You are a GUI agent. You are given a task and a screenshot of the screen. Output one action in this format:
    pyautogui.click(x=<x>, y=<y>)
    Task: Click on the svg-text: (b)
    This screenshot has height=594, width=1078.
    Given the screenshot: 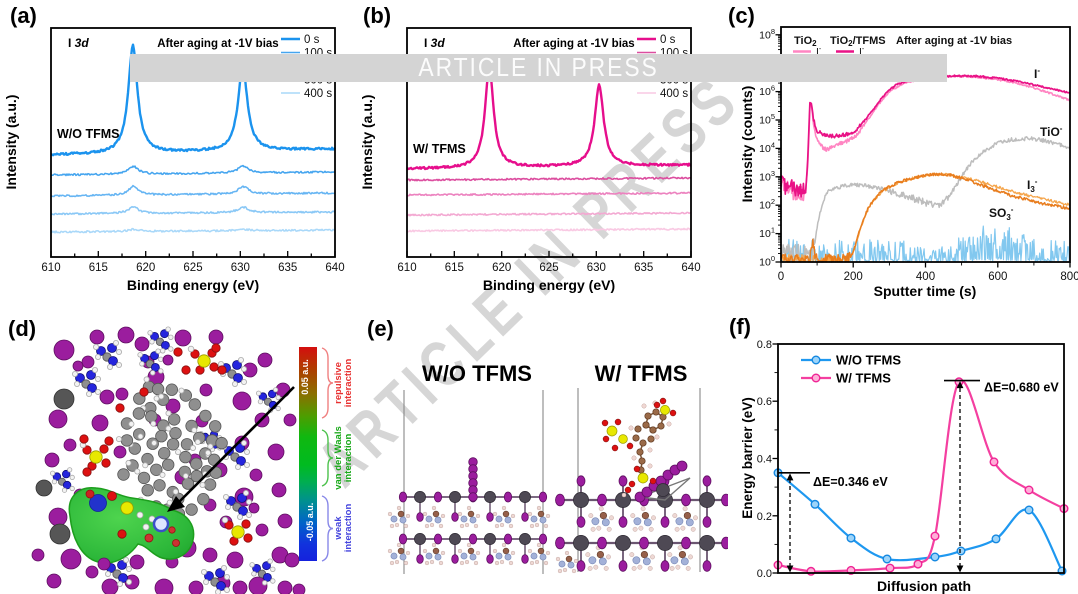 What is the action you would take?
    pyautogui.click(x=377, y=15)
    